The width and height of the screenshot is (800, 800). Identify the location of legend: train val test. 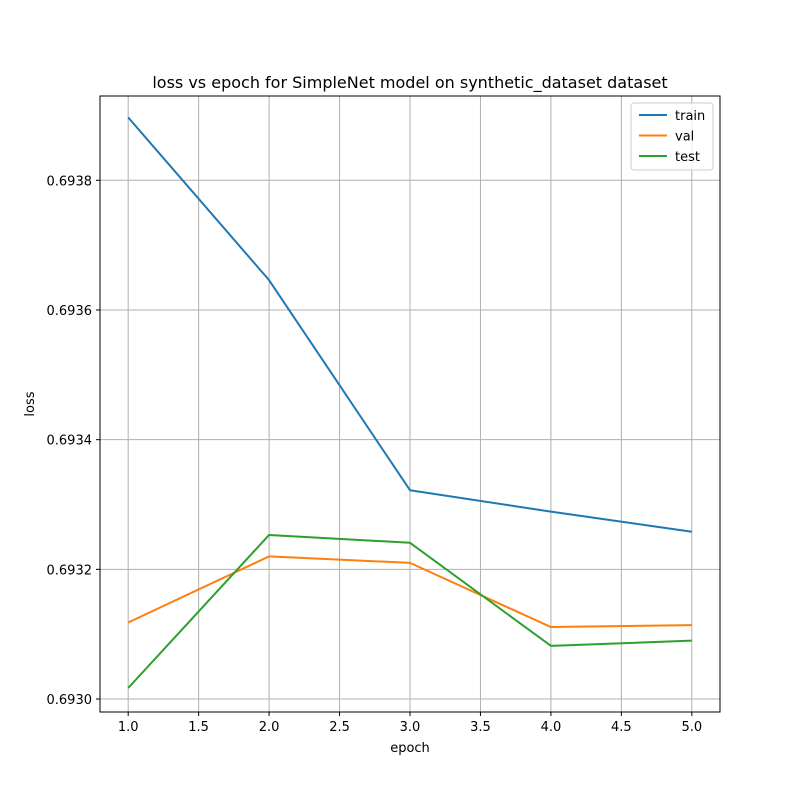
(672, 136).